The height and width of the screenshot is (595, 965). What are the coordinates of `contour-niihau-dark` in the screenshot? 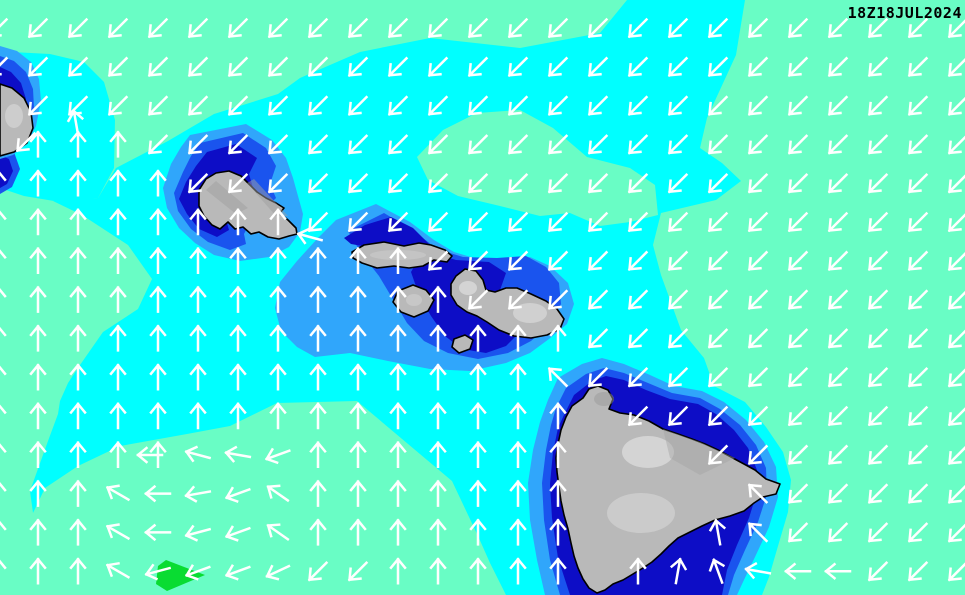 It's located at (6, 171).